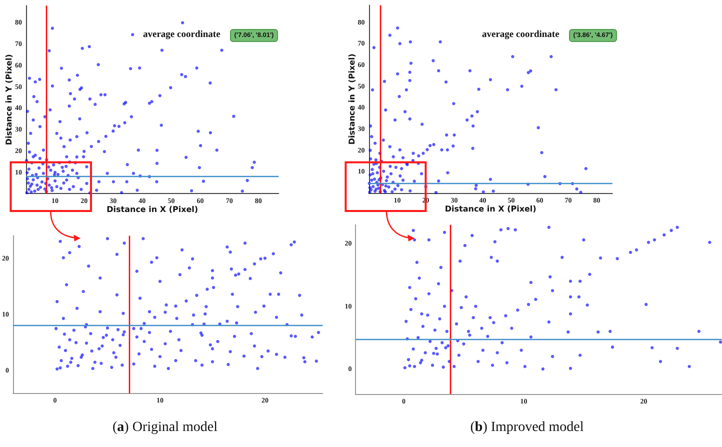  I want to click on text: (a) Original model, so click(165, 427).